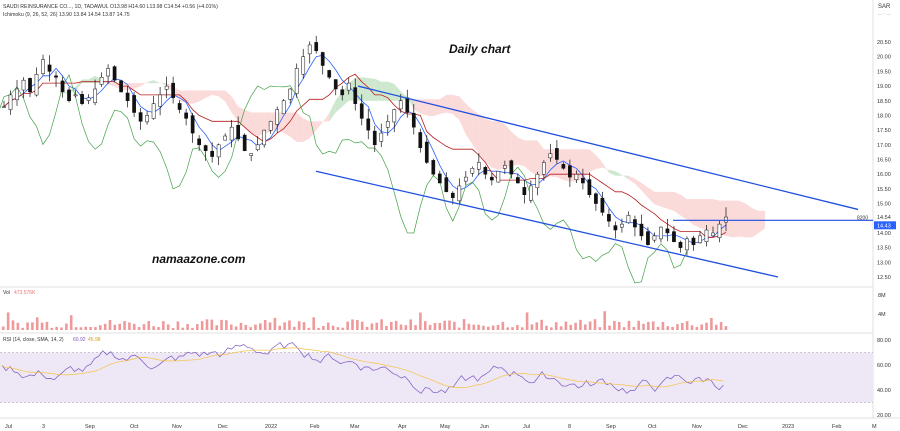  Describe the element at coordinates (362, 368) in the screenshot. I see `rsi-line` at that location.